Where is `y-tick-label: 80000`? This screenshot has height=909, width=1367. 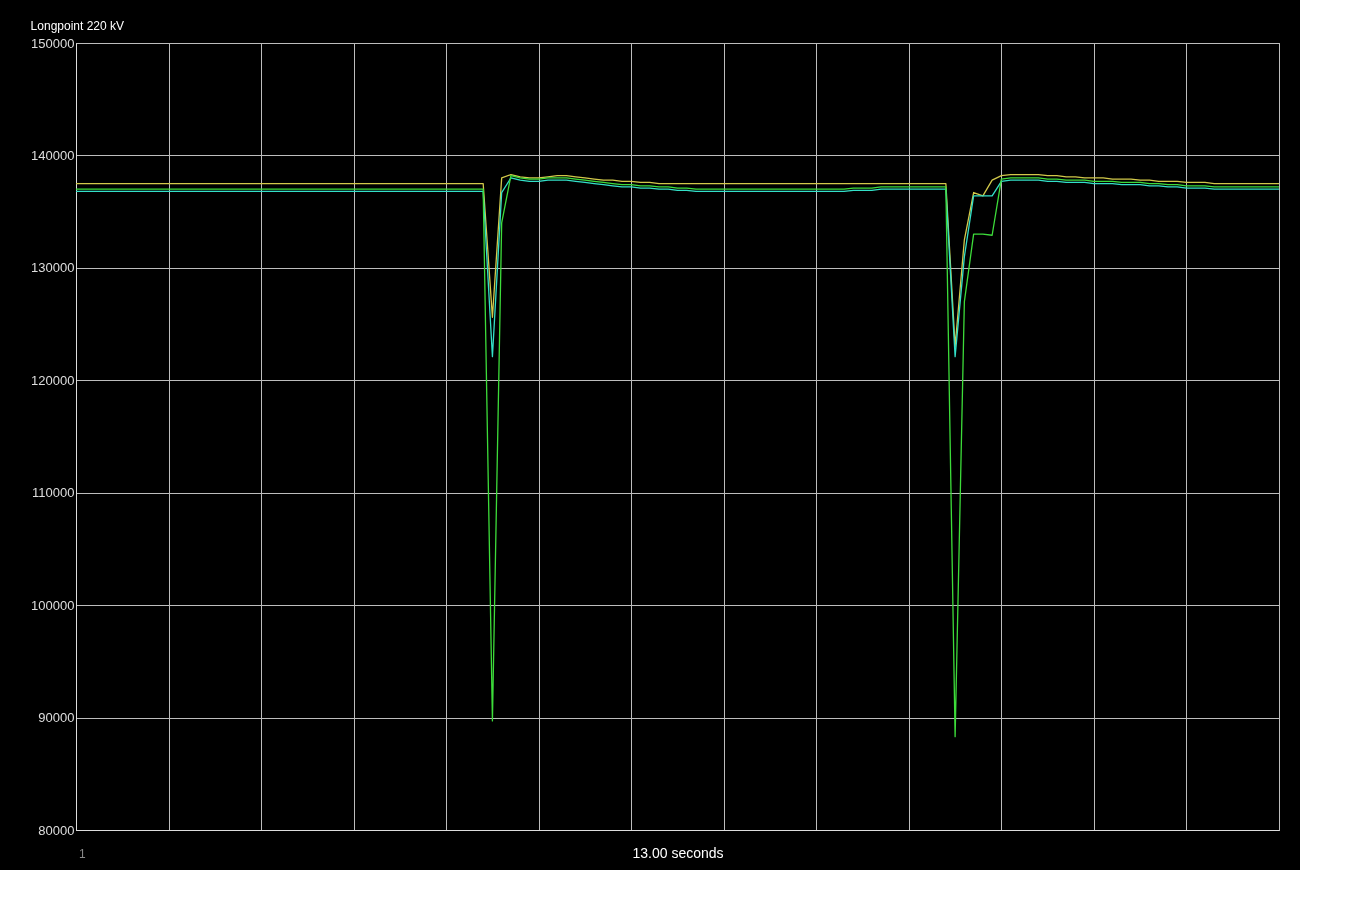 y-tick-label: 80000 is located at coordinates (56, 830).